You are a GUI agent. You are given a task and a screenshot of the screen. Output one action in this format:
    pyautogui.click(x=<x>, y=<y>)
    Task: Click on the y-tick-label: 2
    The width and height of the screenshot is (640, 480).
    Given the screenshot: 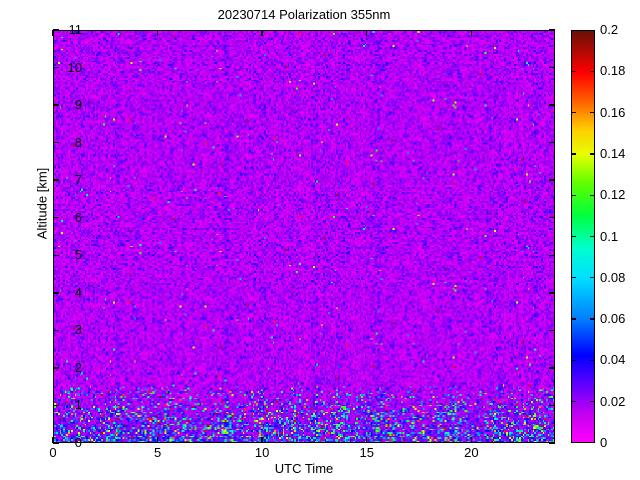 What is the action you would take?
    pyautogui.click(x=78, y=367)
    